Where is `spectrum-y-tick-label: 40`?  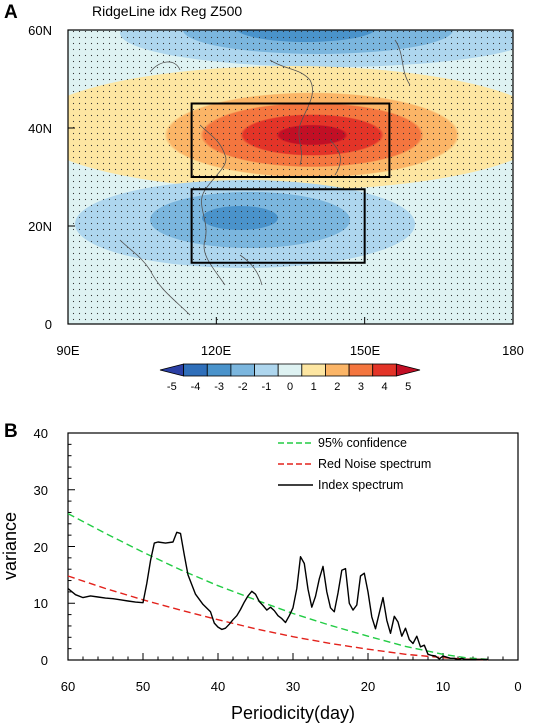
spectrum-y-tick-label: 40 is located at coordinates (41, 433).